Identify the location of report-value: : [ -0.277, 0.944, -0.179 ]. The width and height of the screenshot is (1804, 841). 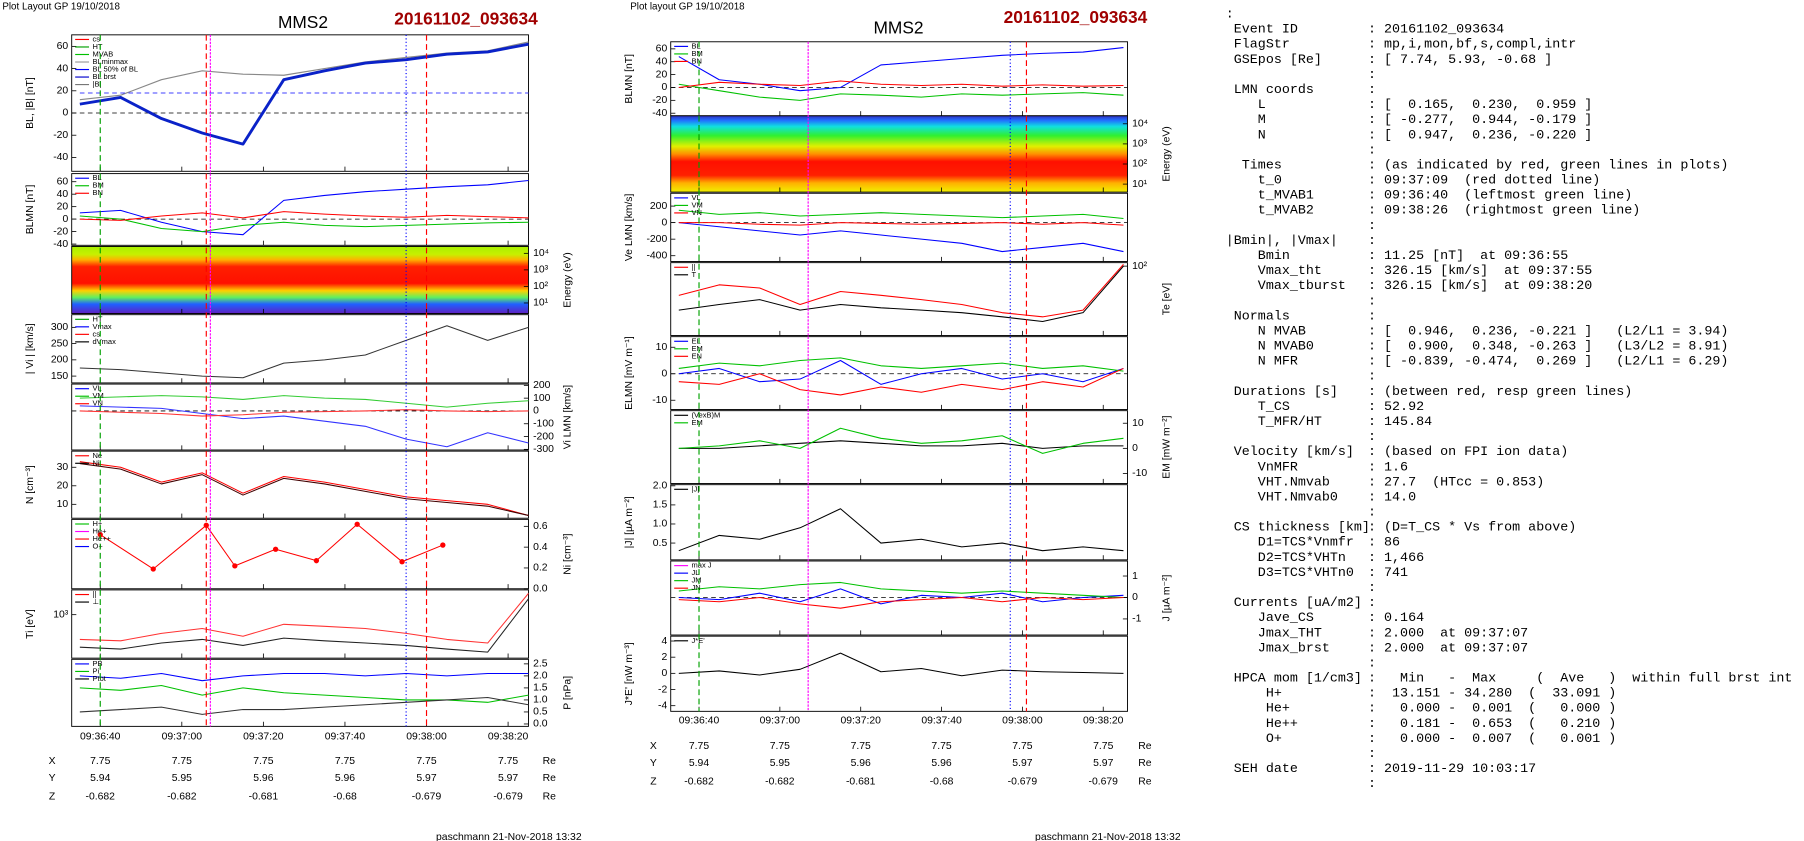
(1480, 120).